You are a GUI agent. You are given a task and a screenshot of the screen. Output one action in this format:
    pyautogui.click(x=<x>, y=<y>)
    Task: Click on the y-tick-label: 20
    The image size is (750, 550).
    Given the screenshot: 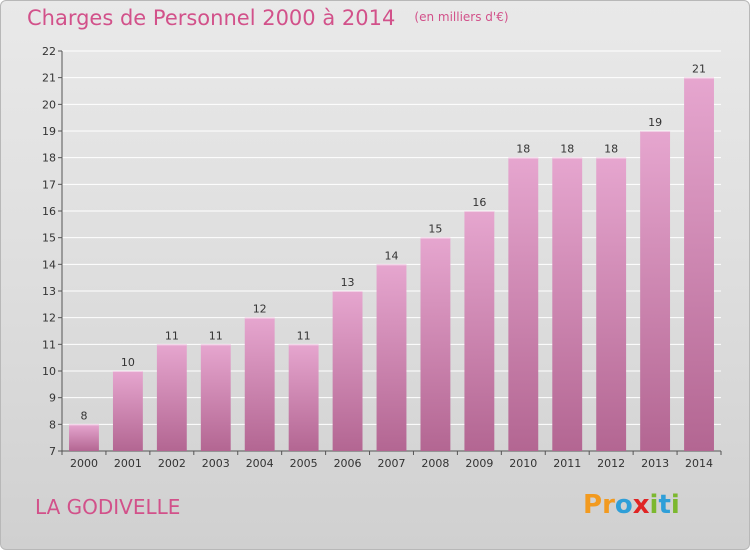 What is the action you would take?
    pyautogui.click(x=49, y=104)
    